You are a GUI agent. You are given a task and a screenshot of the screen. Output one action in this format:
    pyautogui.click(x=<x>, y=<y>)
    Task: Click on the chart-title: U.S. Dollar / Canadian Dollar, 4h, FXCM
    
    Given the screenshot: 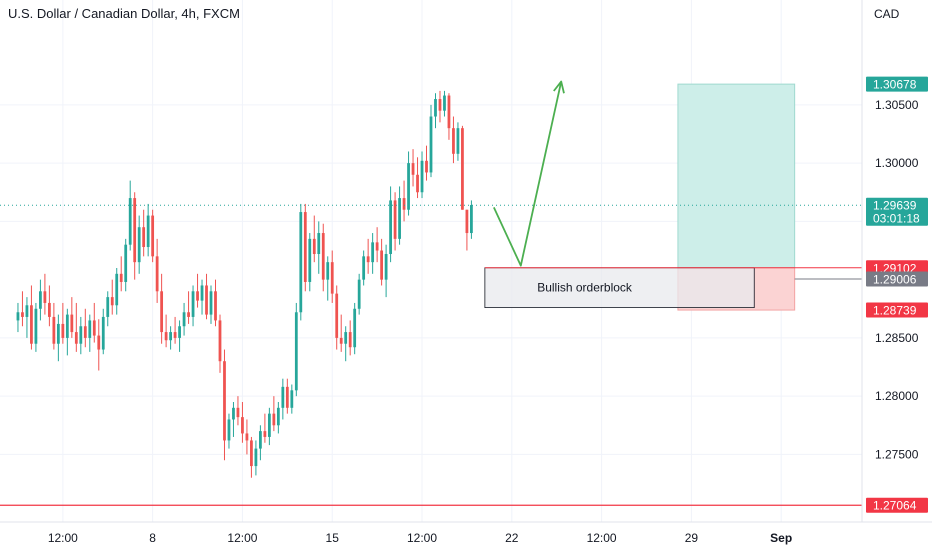 What is the action you would take?
    pyautogui.click(x=124, y=13)
    